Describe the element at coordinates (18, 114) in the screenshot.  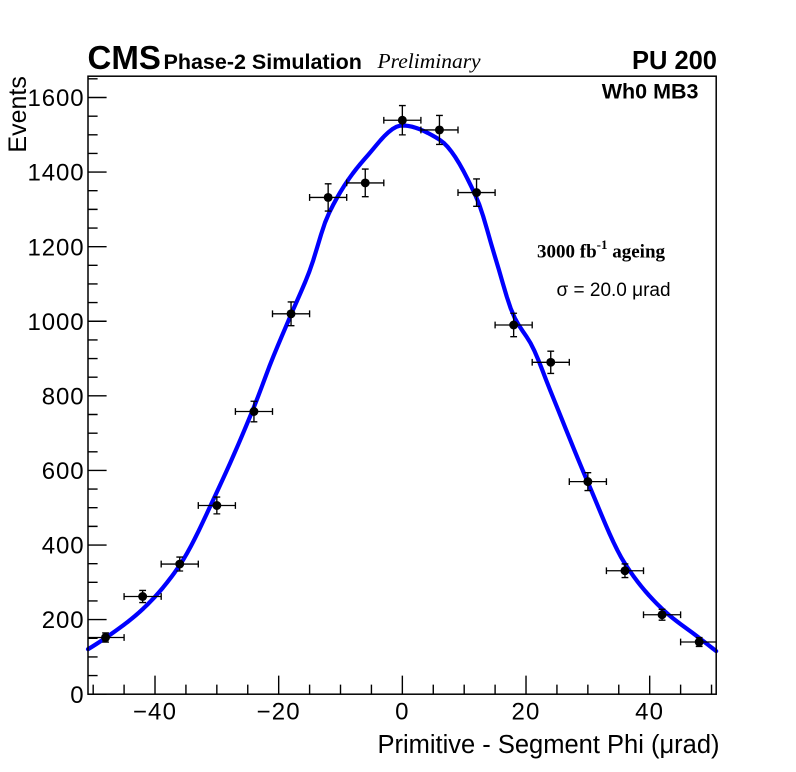
I see `svg-text: Events` at that location.